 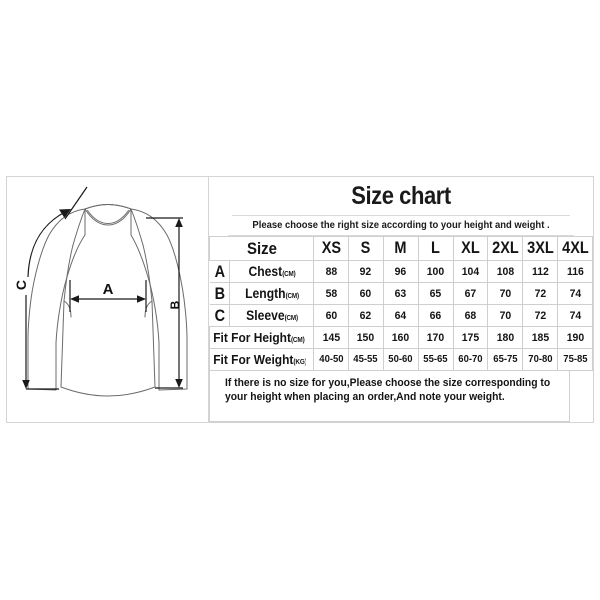 I want to click on row-unit-length: (CM), so click(x=292, y=296).